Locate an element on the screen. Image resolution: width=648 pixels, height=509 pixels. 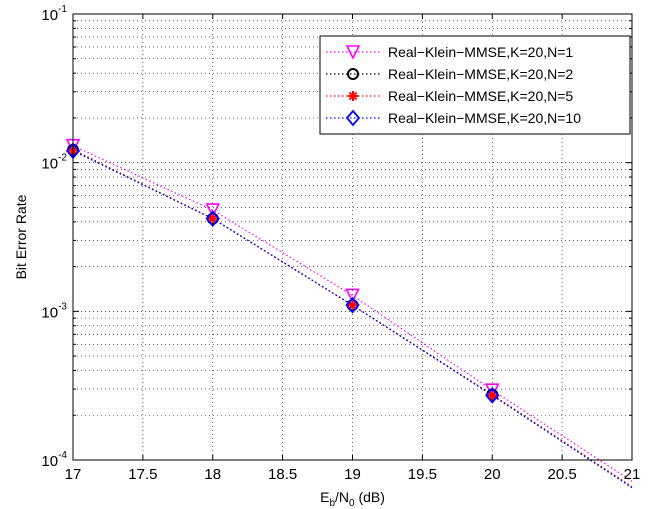
y-tick-label: 10⁻¹ is located at coordinates (54, 14).